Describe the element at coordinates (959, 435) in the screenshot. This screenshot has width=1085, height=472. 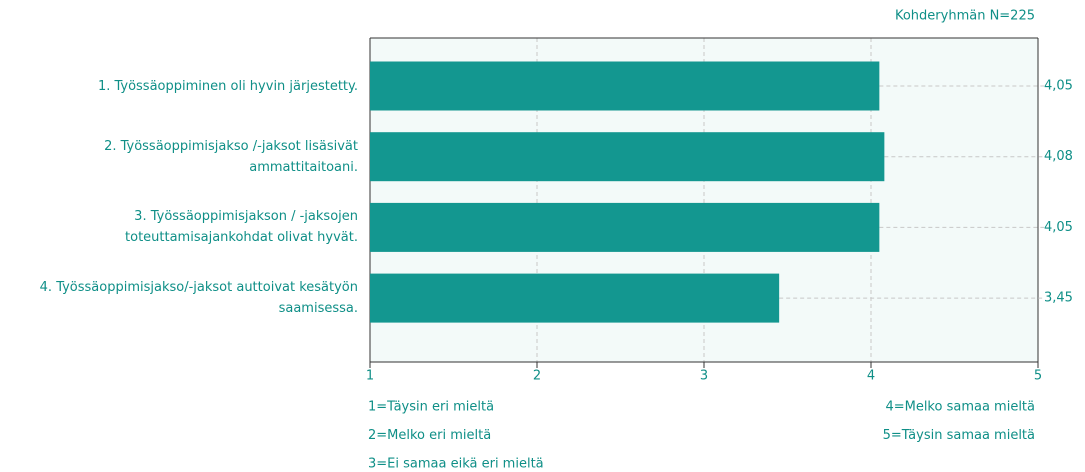
I see `scale-label: 5=Täysin samaa mieltä` at that location.